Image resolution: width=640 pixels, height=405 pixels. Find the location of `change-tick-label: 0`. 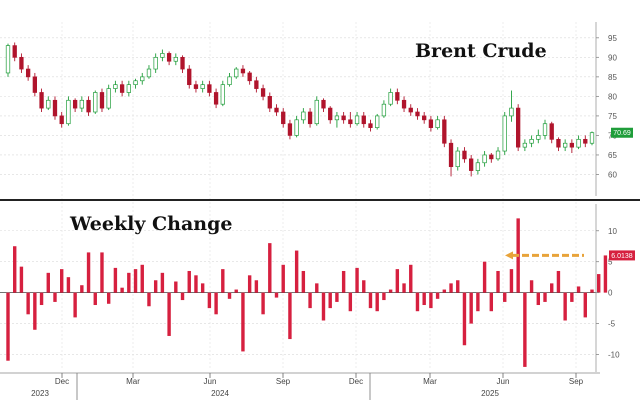

change-tick-label: 0 is located at coordinates (610, 293).